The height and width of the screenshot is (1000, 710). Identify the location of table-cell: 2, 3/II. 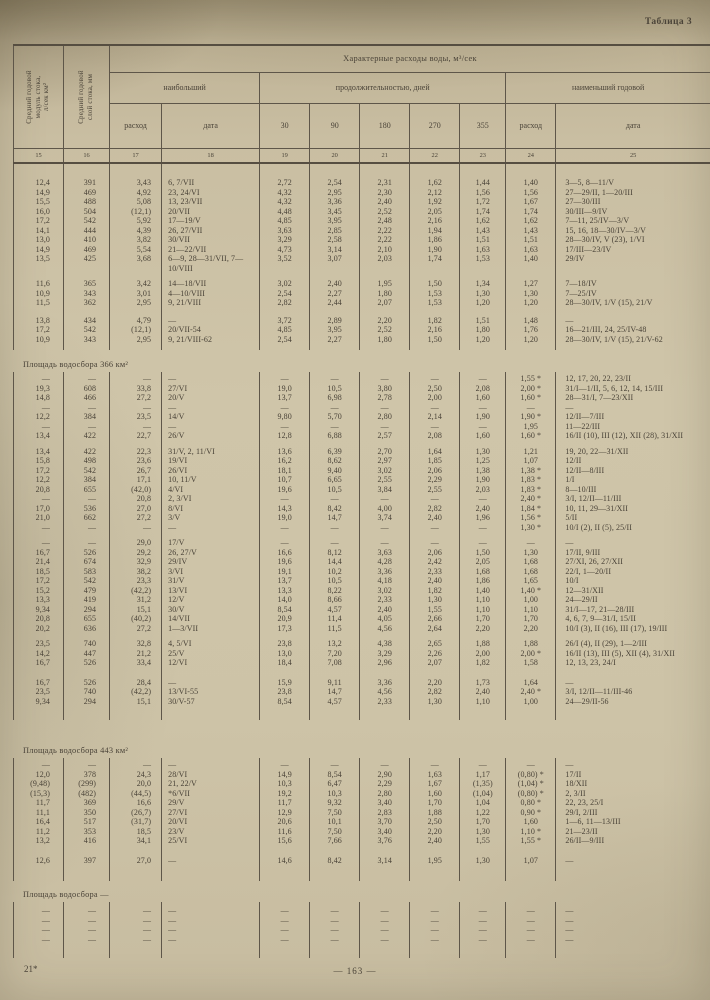
(632, 793).